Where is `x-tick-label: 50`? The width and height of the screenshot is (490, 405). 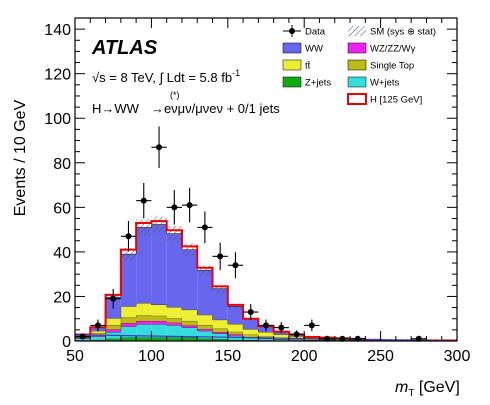
x-tick-label: 50 is located at coordinates (75, 356).